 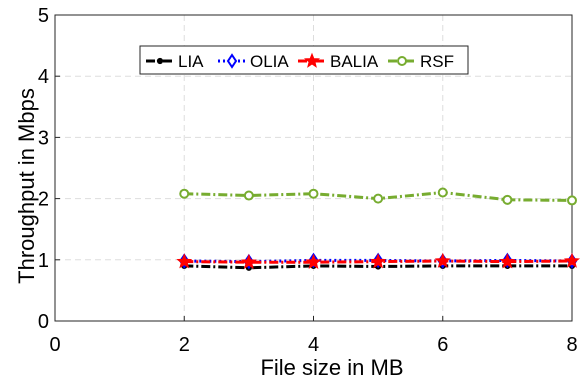 I want to click on x-axis-title: File size in MB, so click(x=331, y=367).